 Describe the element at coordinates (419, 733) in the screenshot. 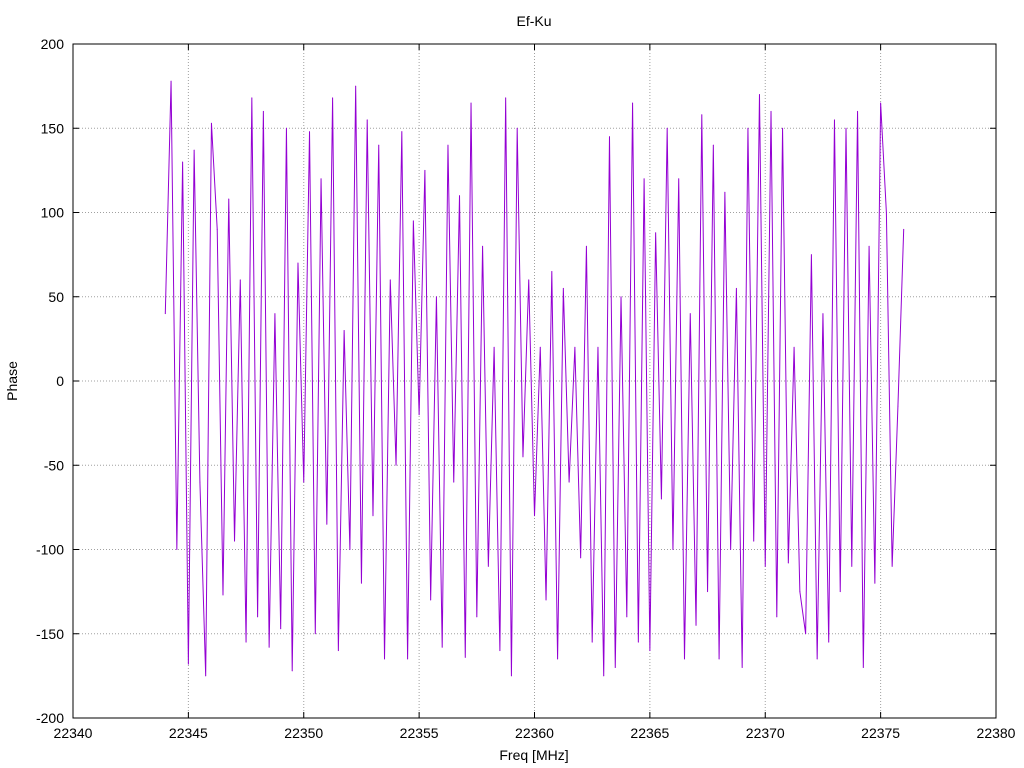

I see `x-tick-label: 22355` at that location.